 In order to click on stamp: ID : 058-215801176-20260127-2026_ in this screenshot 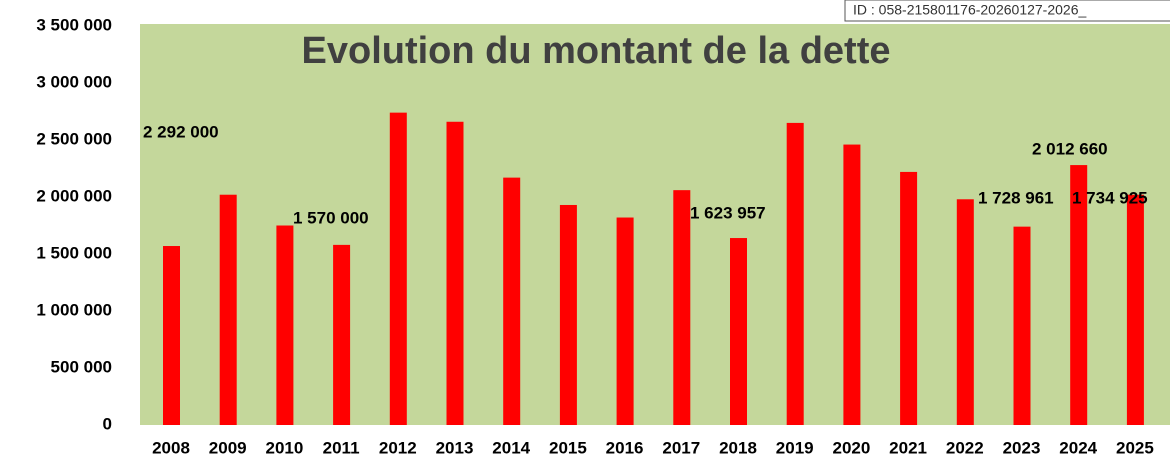, I will do `click(969, 10)`.